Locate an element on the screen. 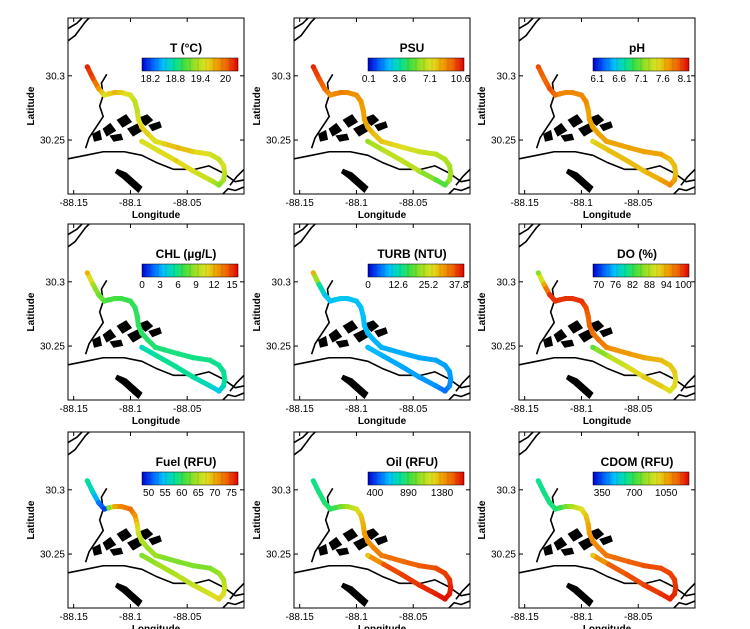 This screenshot has width=750, height=629. colorbar-tick-label: 7.6 is located at coordinates (663, 79).